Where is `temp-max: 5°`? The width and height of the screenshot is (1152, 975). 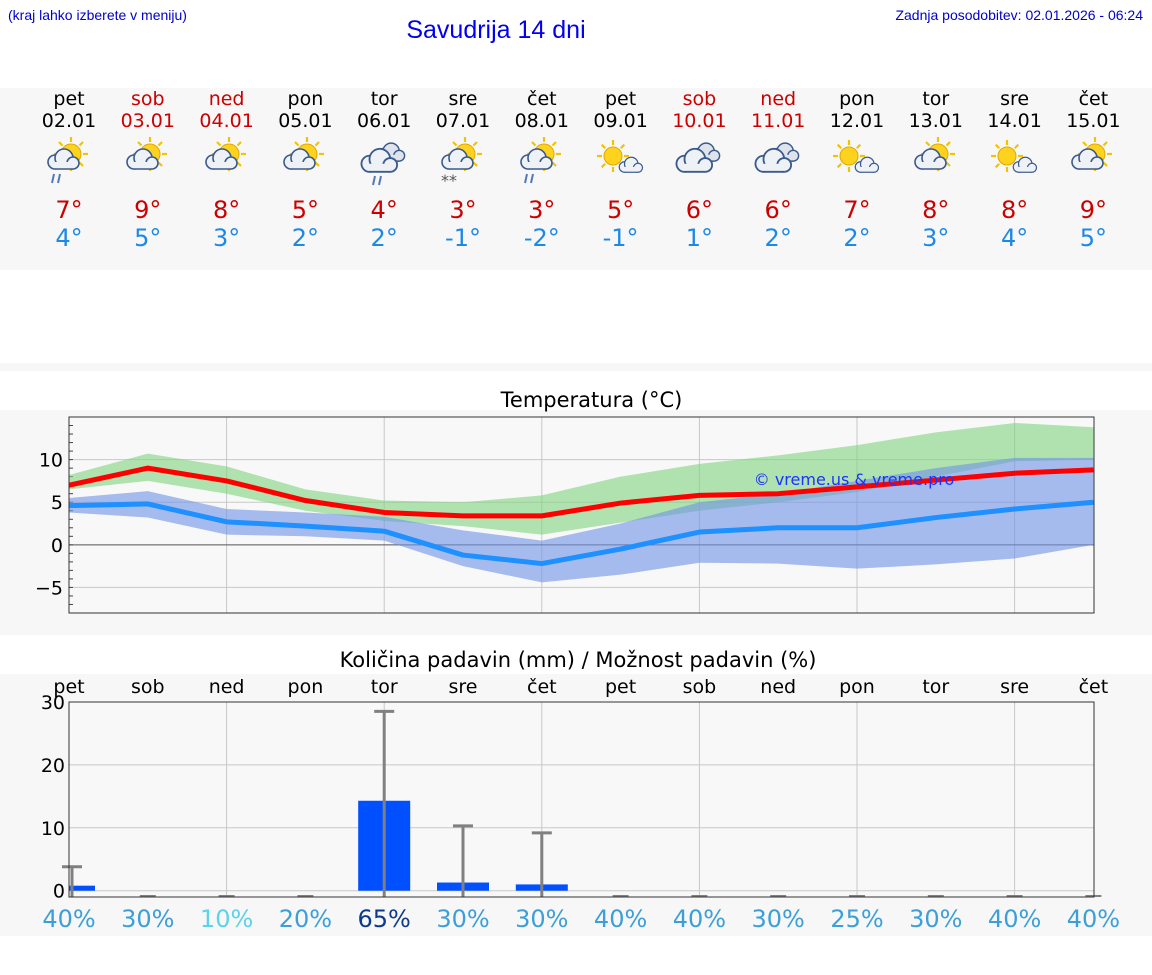
temp-max: 5° is located at coordinates (620, 210).